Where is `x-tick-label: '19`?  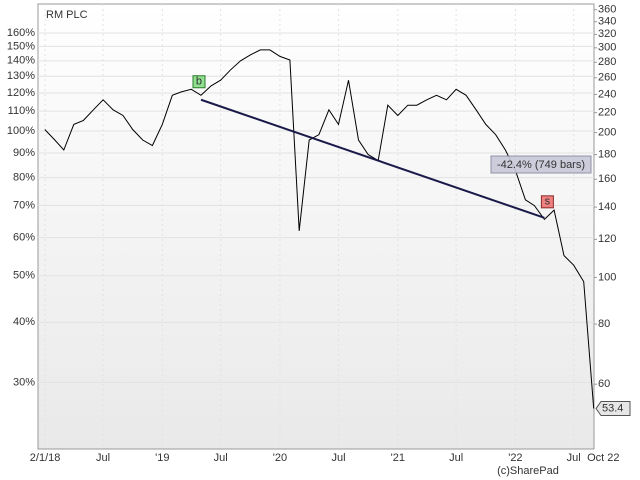
x-tick-label: '19 is located at coordinates (162, 458).